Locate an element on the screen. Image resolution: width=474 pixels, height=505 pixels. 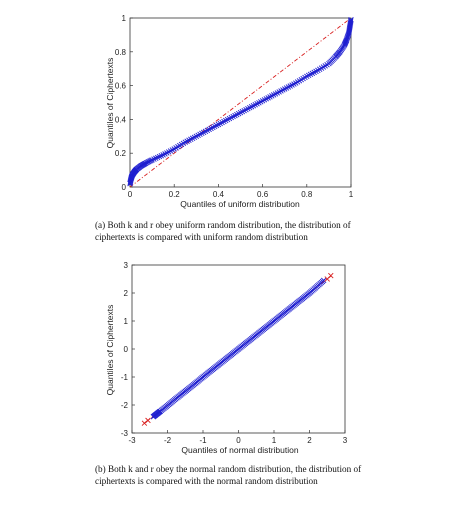
chart-b-y-axis-label: Quantiles of Ciphertexts is located at coordinates (110, 350).